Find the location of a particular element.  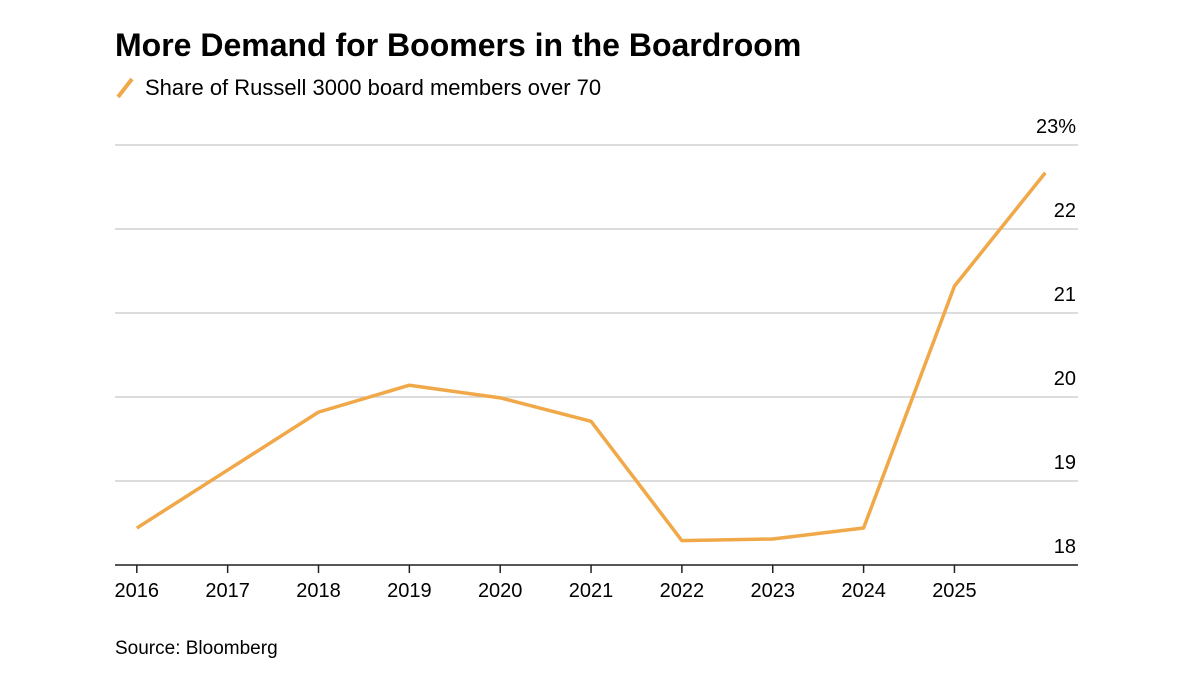

x-tick-label: 2018 is located at coordinates (318, 591).